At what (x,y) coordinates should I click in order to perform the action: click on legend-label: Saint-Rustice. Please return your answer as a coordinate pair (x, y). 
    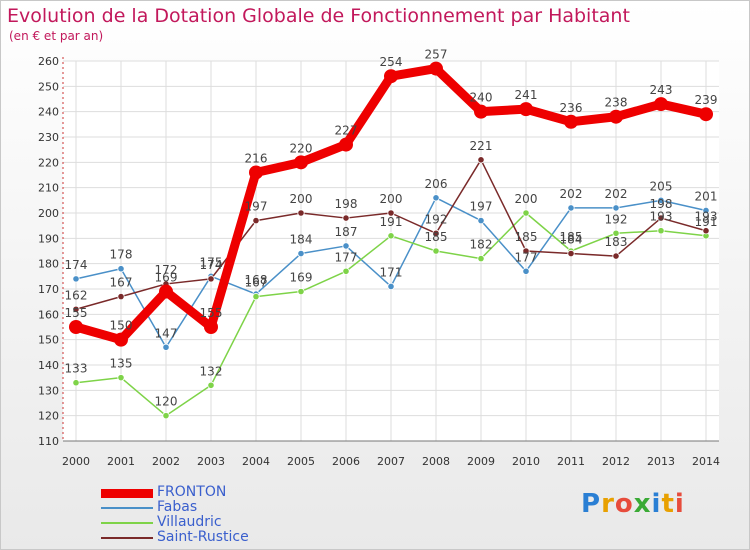
    Looking at the image, I should click on (203, 537).